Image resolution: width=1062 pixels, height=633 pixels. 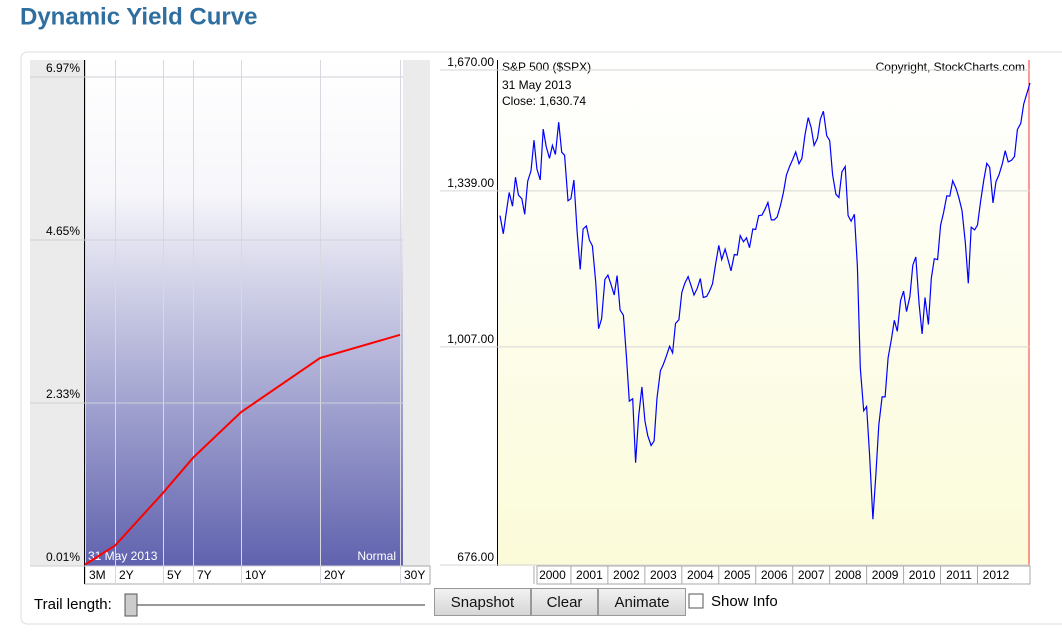 I want to click on spx-close: Close: 1,630.74, so click(x=544, y=101).